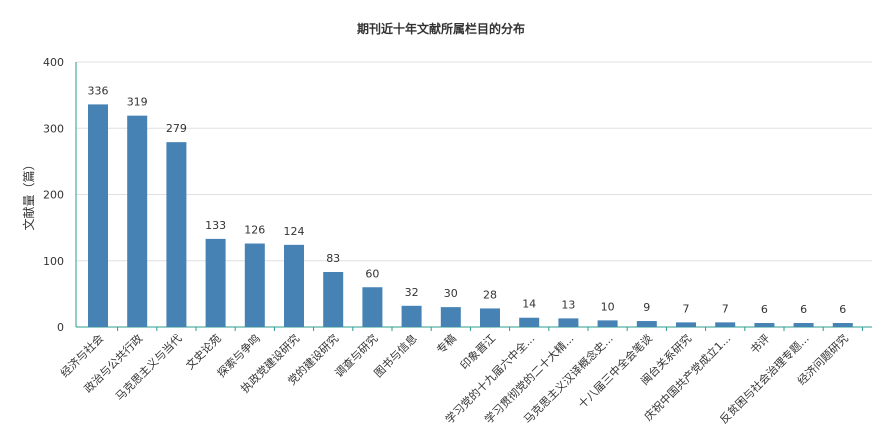 The width and height of the screenshot is (882, 447). Describe the element at coordinates (615, 371) in the screenshot. I see `x-tick-label: 十八届三中全会笔谈` at that location.